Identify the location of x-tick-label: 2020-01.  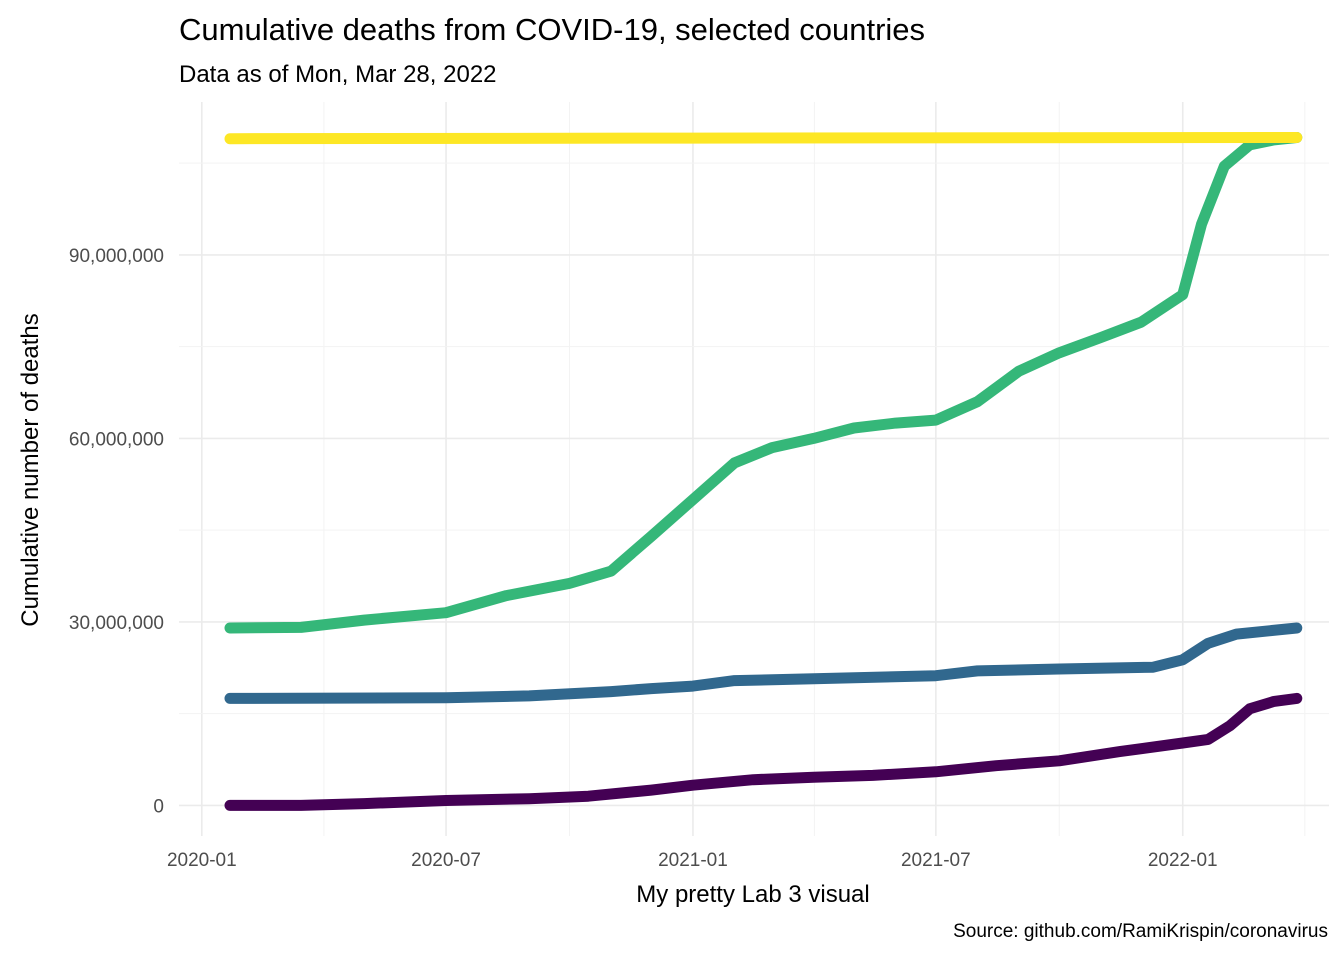
(202, 860).